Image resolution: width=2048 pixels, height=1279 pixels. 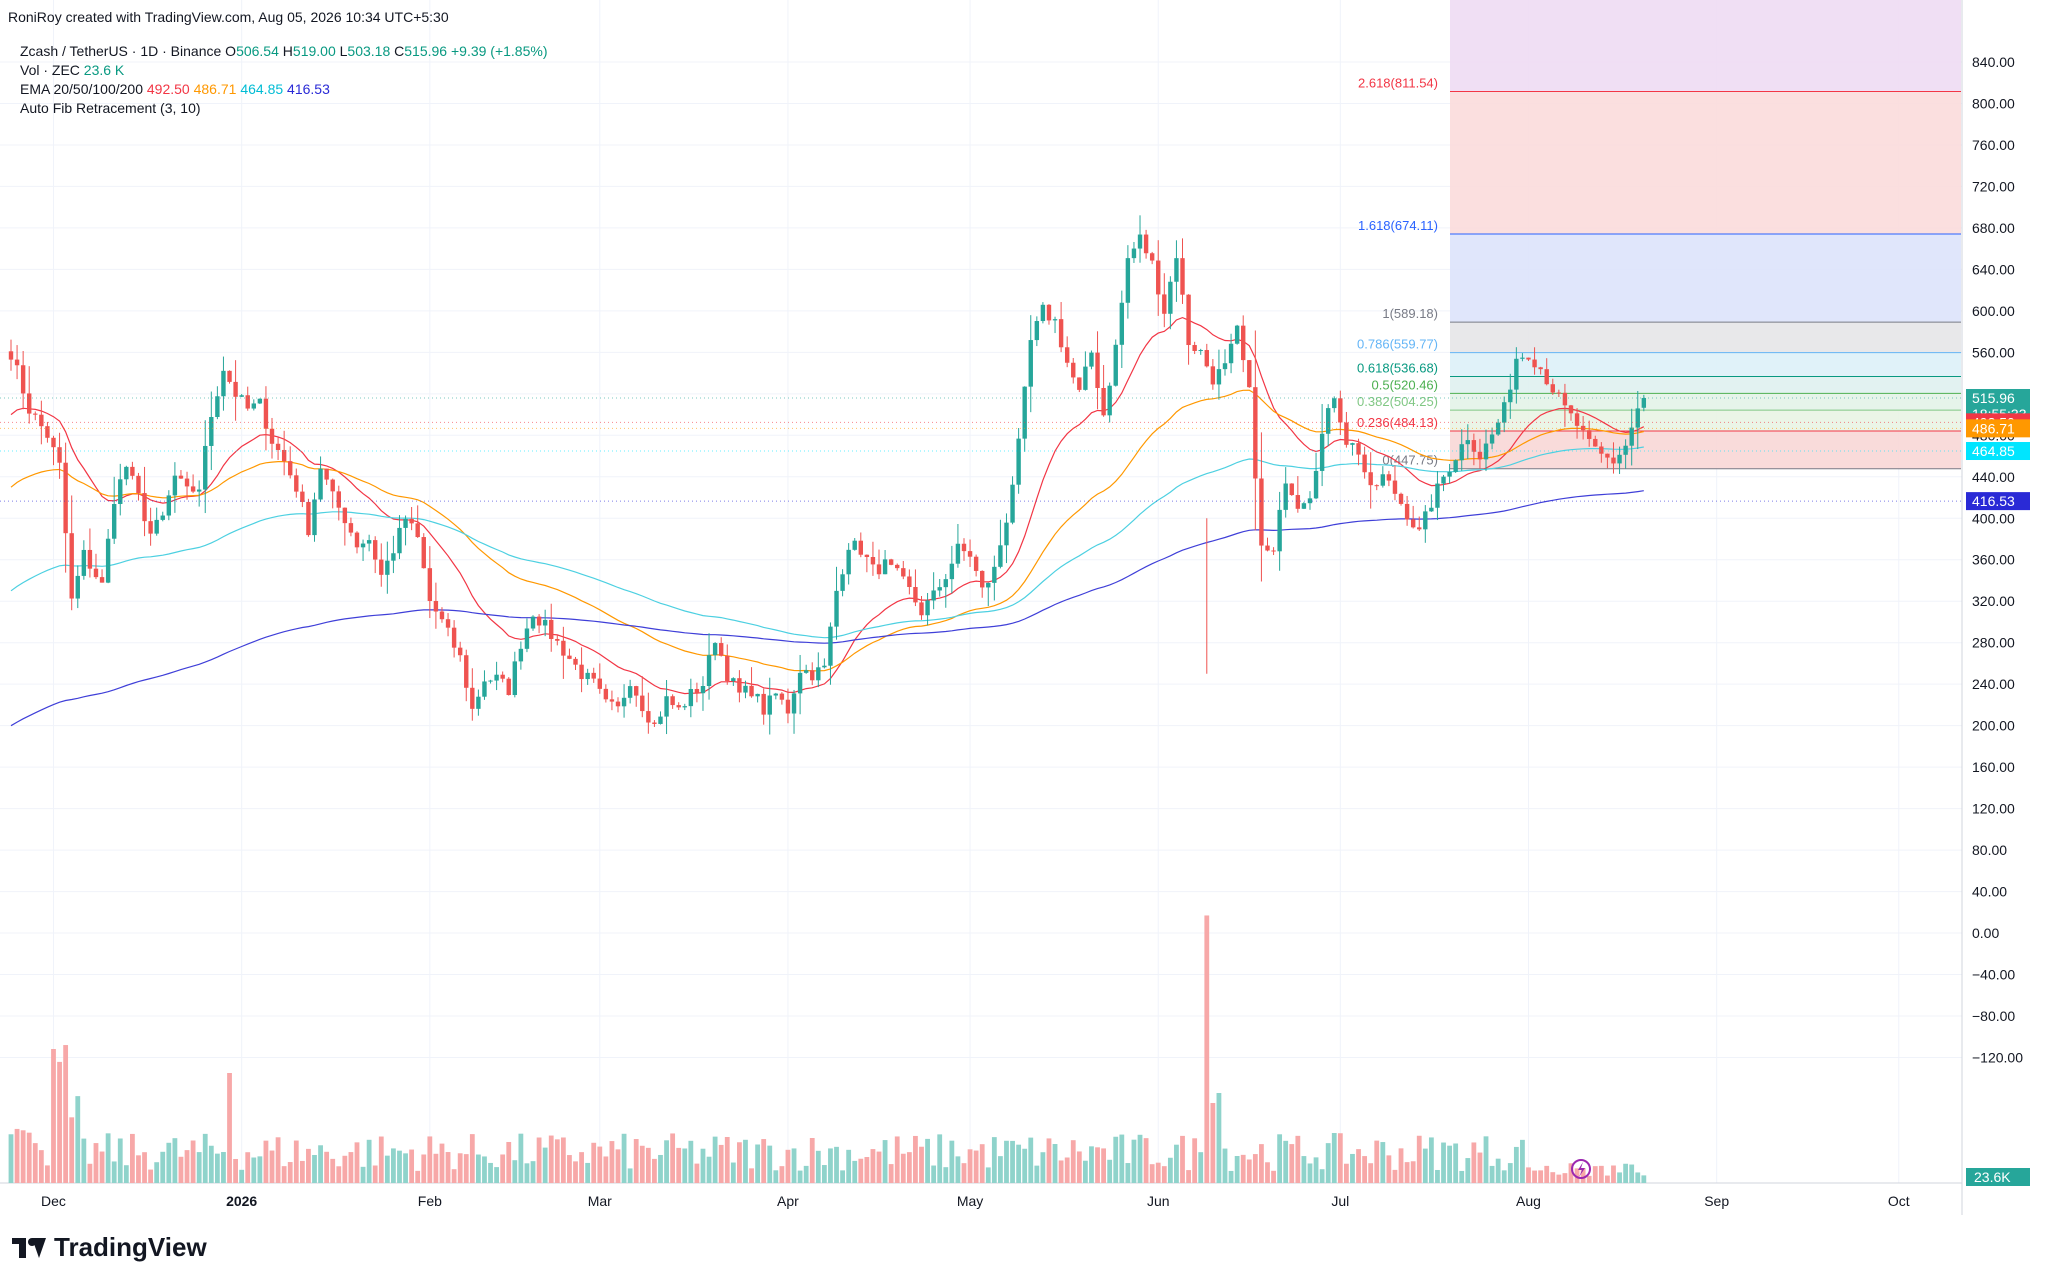 What do you see at coordinates (308, 89) in the screenshot?
I see `ema200-value: 416.53` at bounding box center [308, 89].